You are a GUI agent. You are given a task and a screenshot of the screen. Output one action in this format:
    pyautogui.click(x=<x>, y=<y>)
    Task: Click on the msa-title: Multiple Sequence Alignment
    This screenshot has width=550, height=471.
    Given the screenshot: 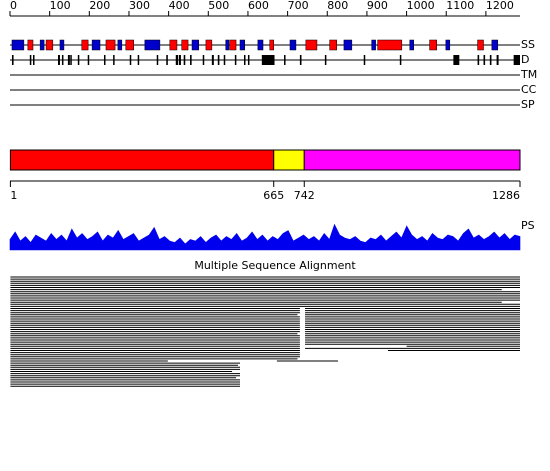 What is the action you would take?
    pyautogui.click(x=275, y=265)
    